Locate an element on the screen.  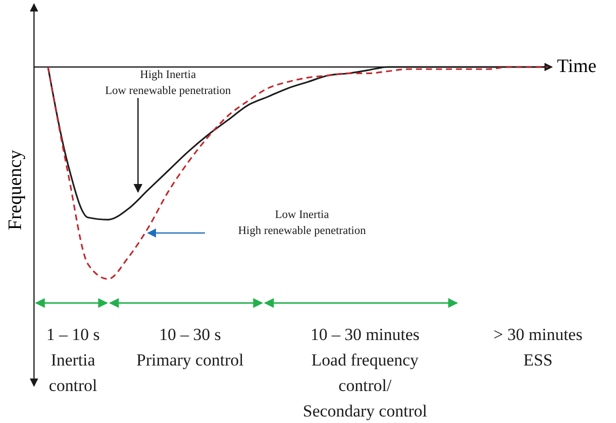
text: 1 – 10 s Inertia control is located at coordinates (73, 360).